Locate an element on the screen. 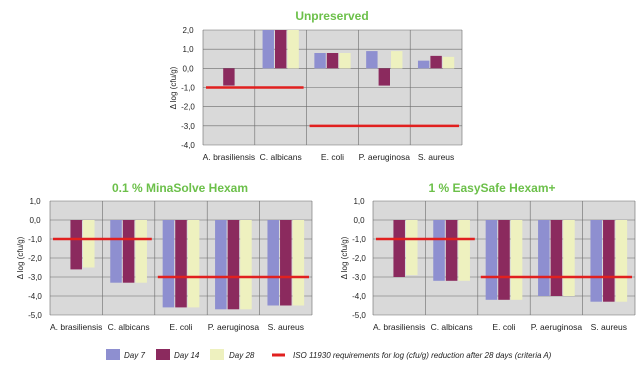  legend-swatch-day7 is located at coordinates (113, 354).